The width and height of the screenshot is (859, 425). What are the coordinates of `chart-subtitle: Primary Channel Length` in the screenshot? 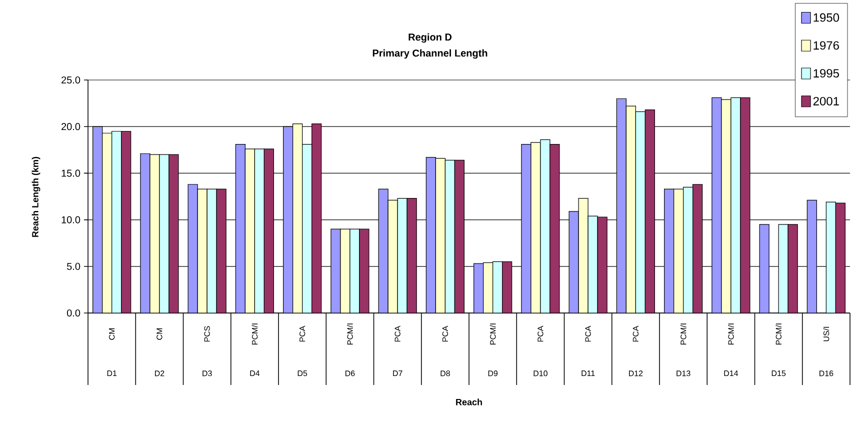 It's located at (430, 54).